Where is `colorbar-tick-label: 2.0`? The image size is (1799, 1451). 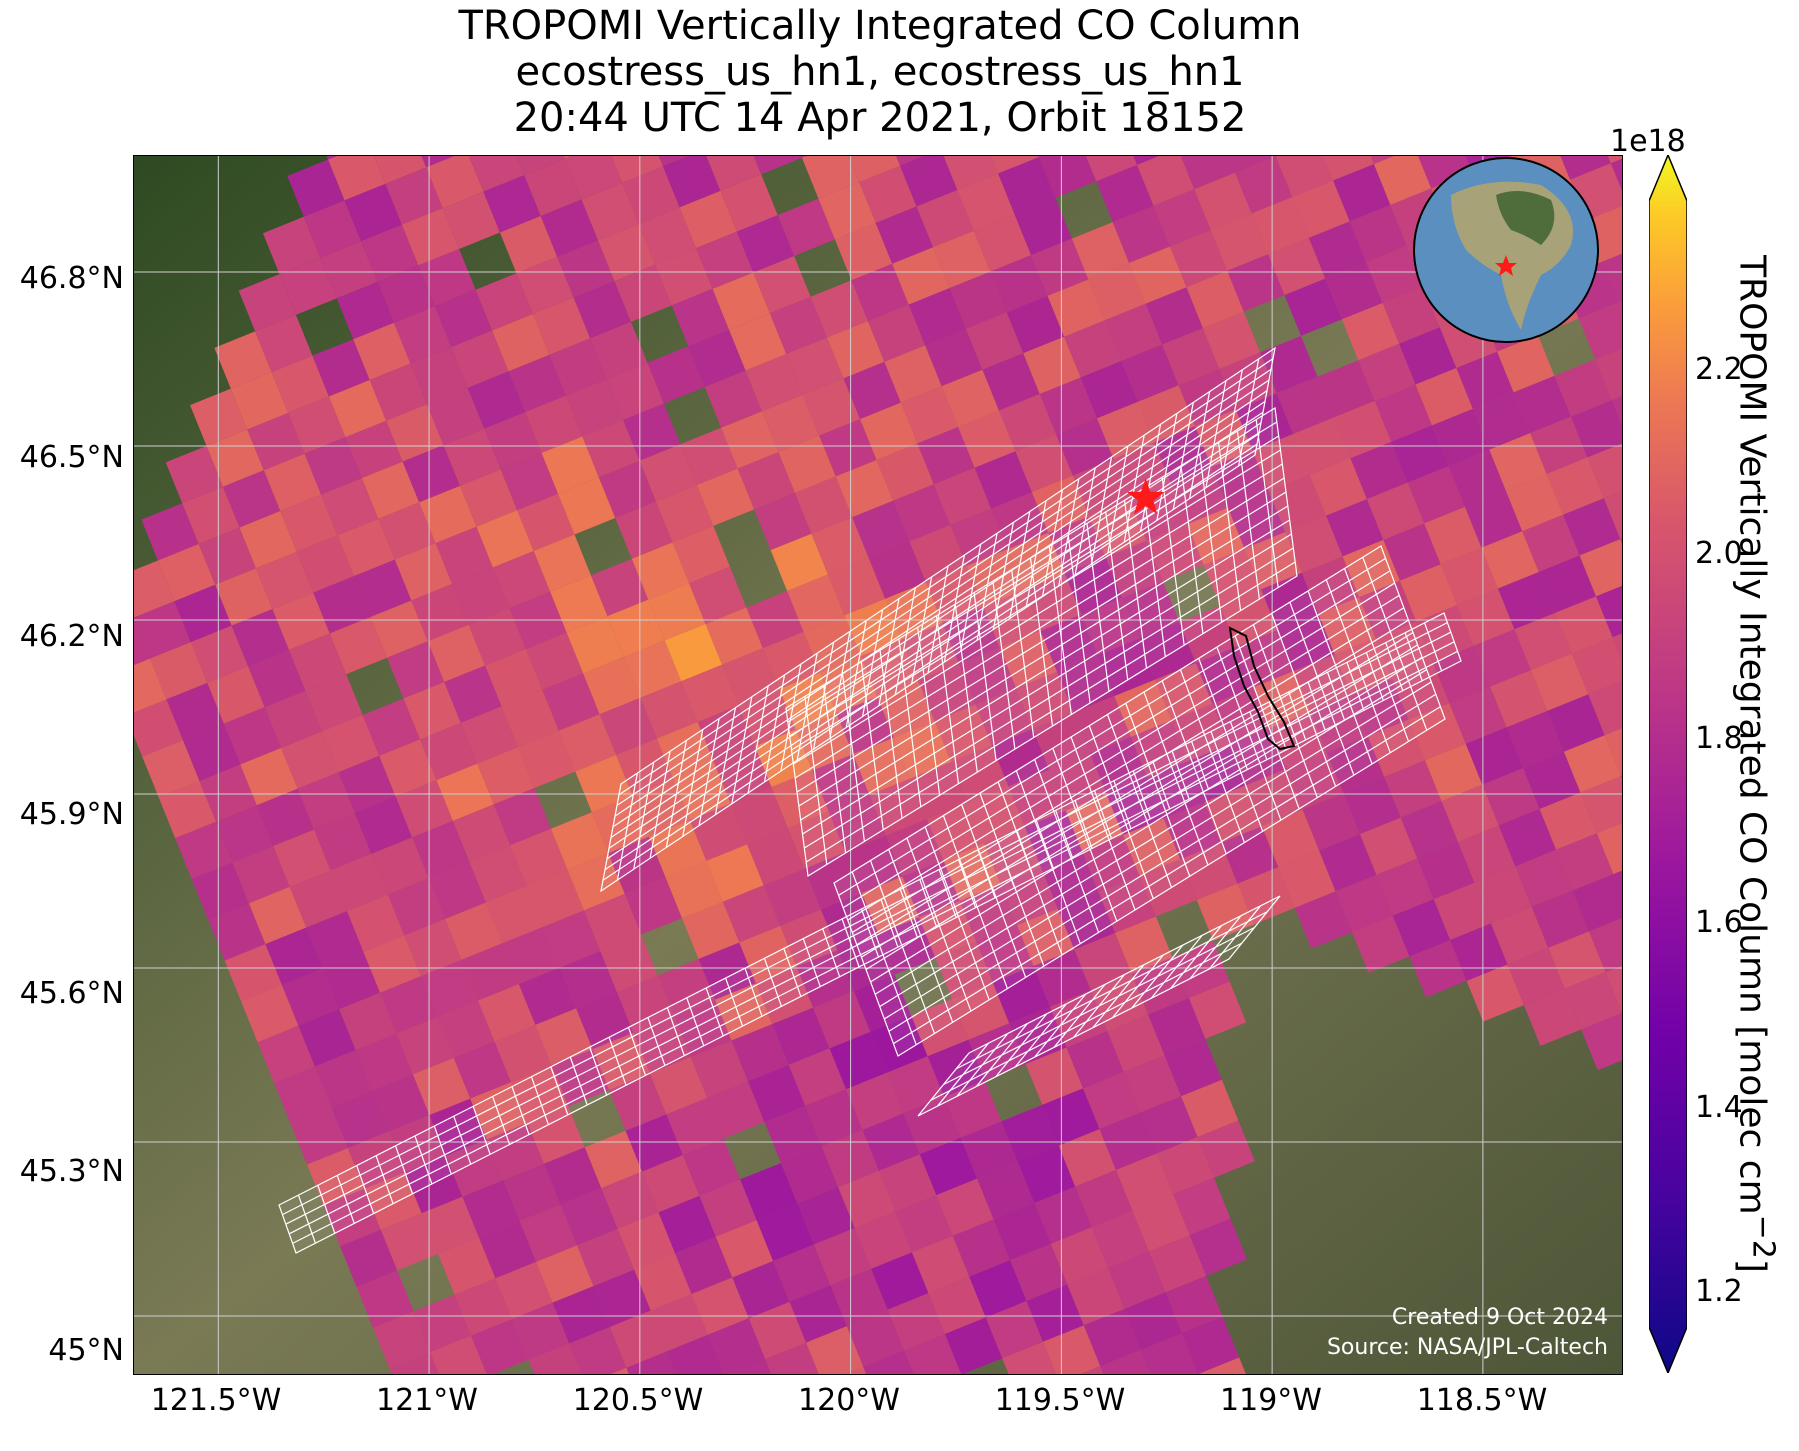
colorbar-tick-label: 2.0 is located at coordinates (1719, 553).